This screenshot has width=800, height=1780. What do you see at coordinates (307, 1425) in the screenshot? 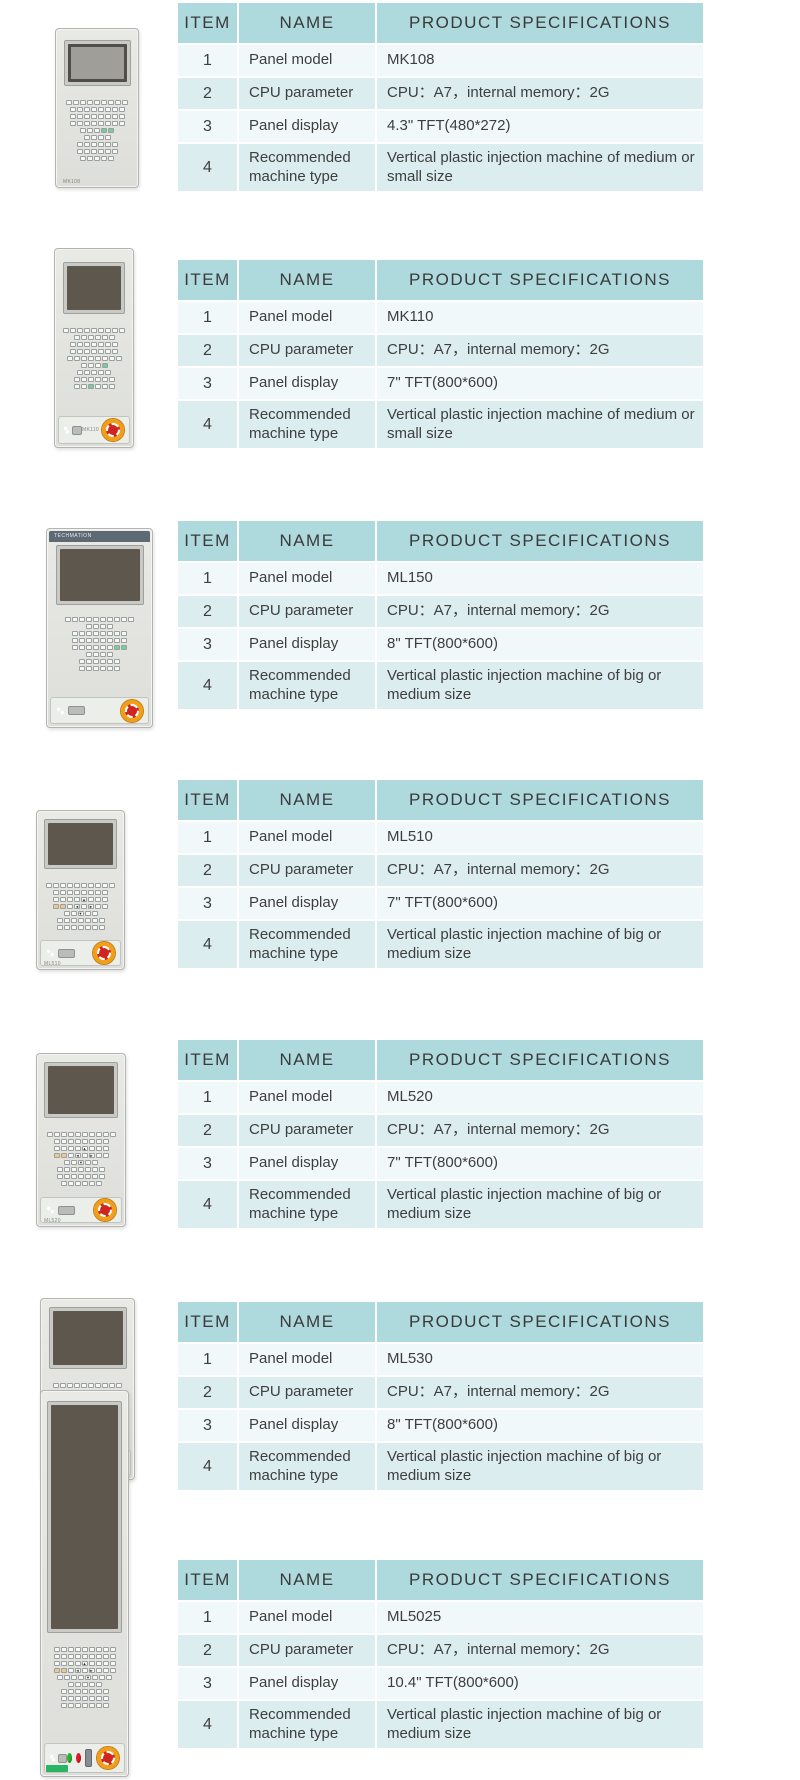
I see `table-cell-name: Panel display` at bounding box center [307, 1425].